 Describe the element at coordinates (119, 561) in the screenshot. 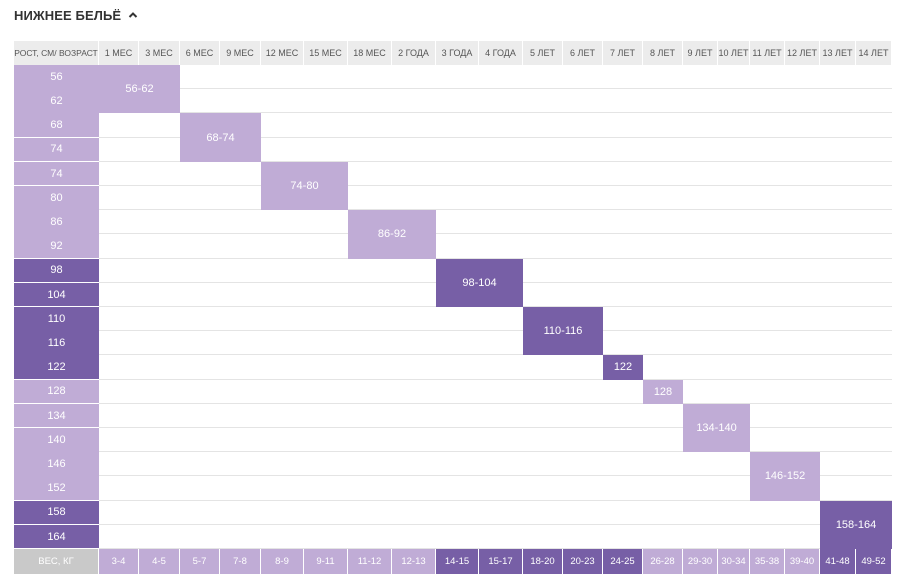

I see `weight-value: 3-4` at that location.